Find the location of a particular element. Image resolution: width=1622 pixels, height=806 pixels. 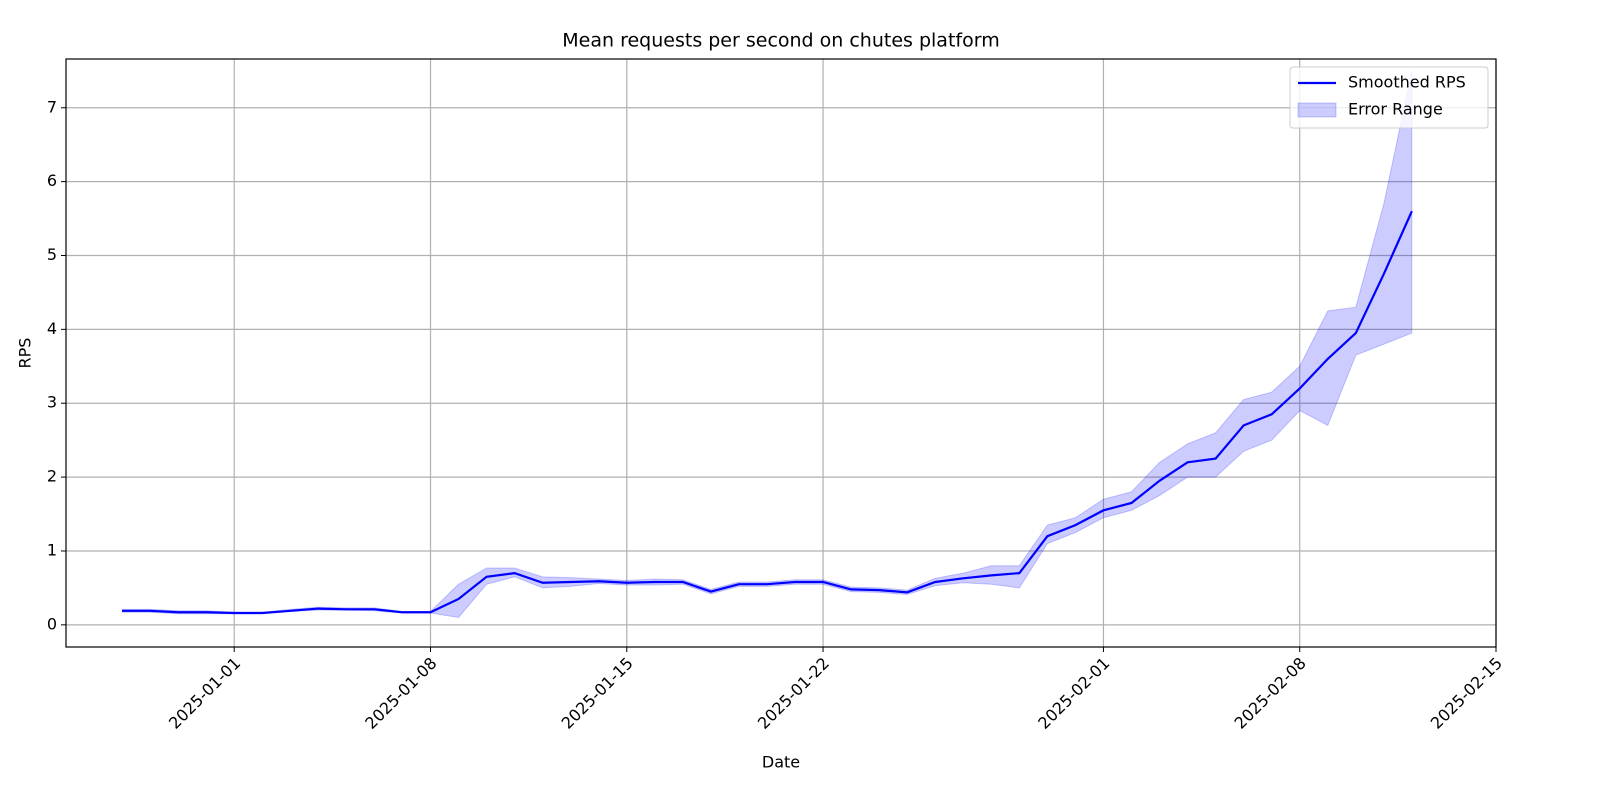

x-tick-label: 2025-01-01 is located at coordinates (204, 693).